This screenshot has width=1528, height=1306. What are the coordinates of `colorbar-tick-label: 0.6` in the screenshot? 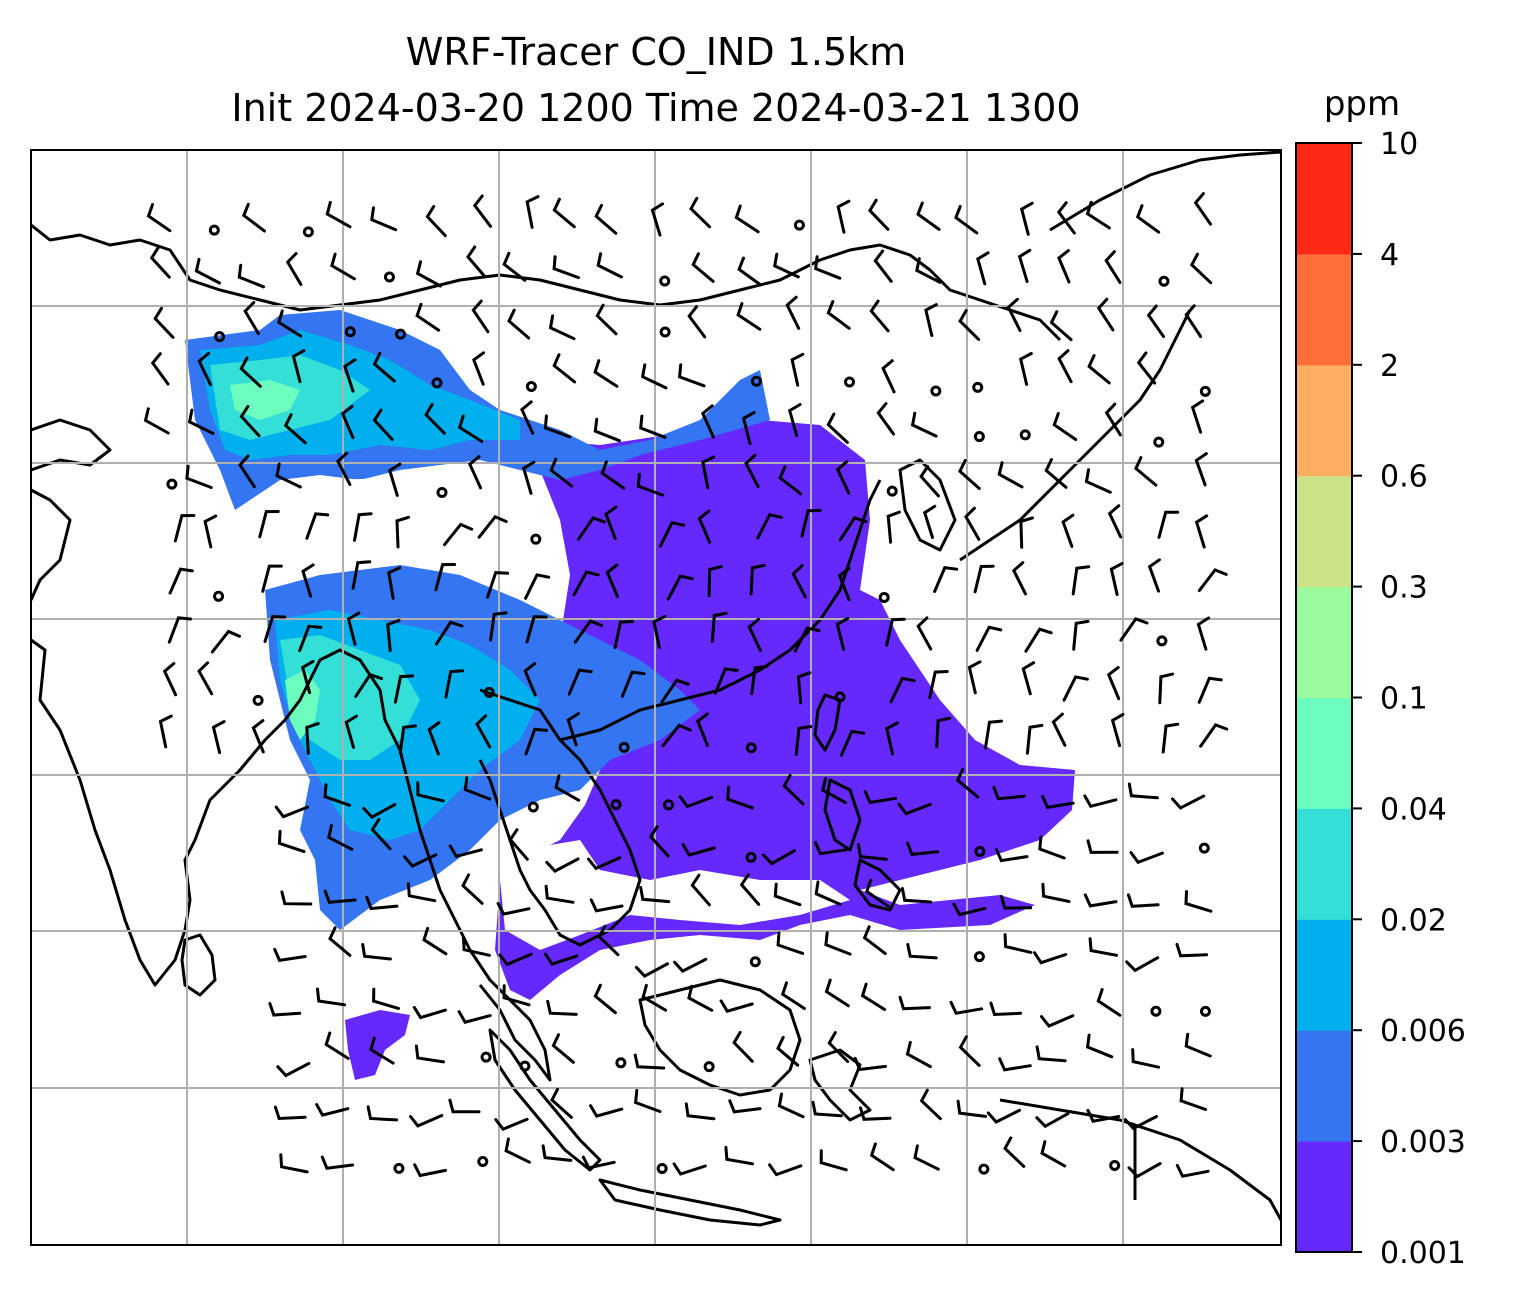 It's located at (1404, 477).